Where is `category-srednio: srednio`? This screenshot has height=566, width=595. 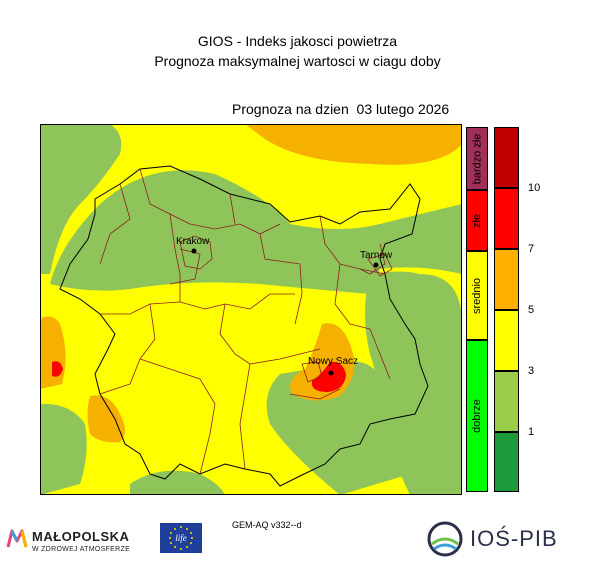 category-srednio: srednio is located at coordinates (477, 295).